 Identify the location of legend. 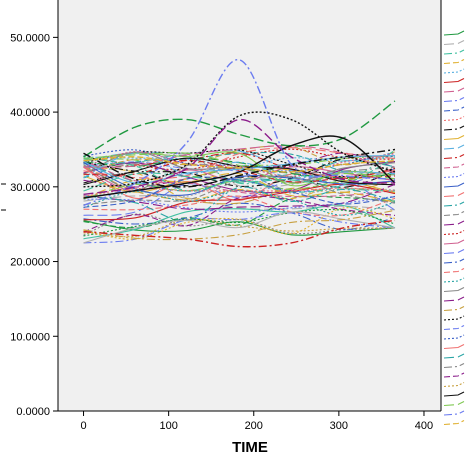
(454, 228).